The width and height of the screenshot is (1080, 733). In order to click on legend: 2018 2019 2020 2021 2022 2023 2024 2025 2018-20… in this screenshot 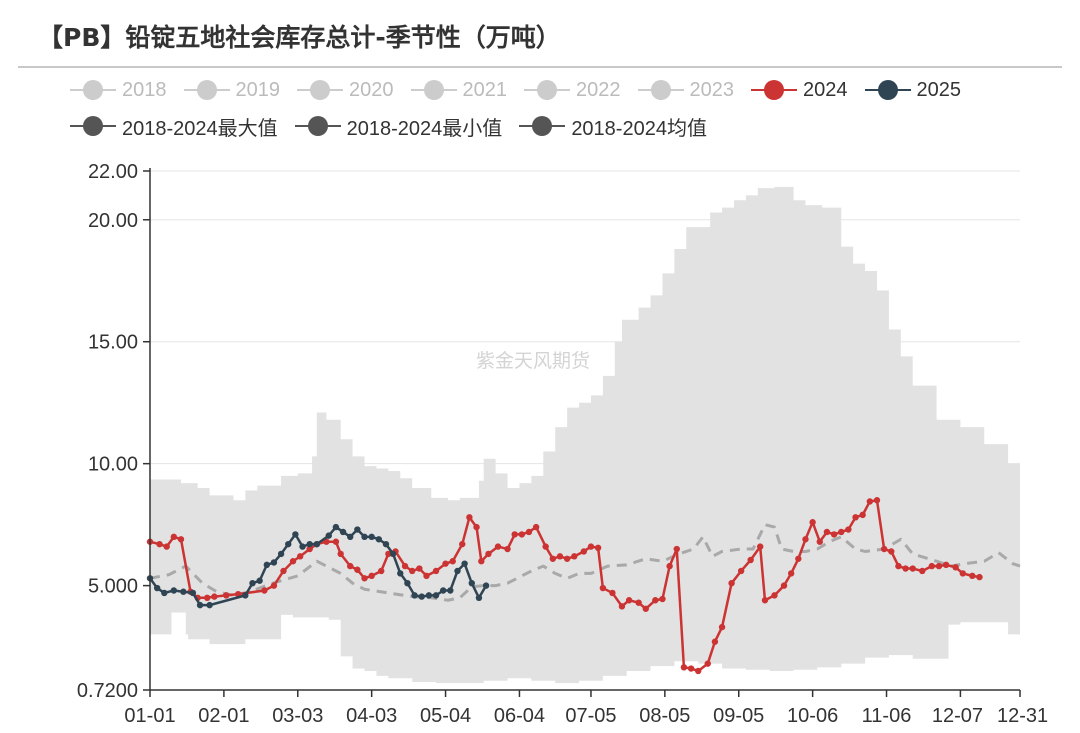, I will do `click(570, 108)`.